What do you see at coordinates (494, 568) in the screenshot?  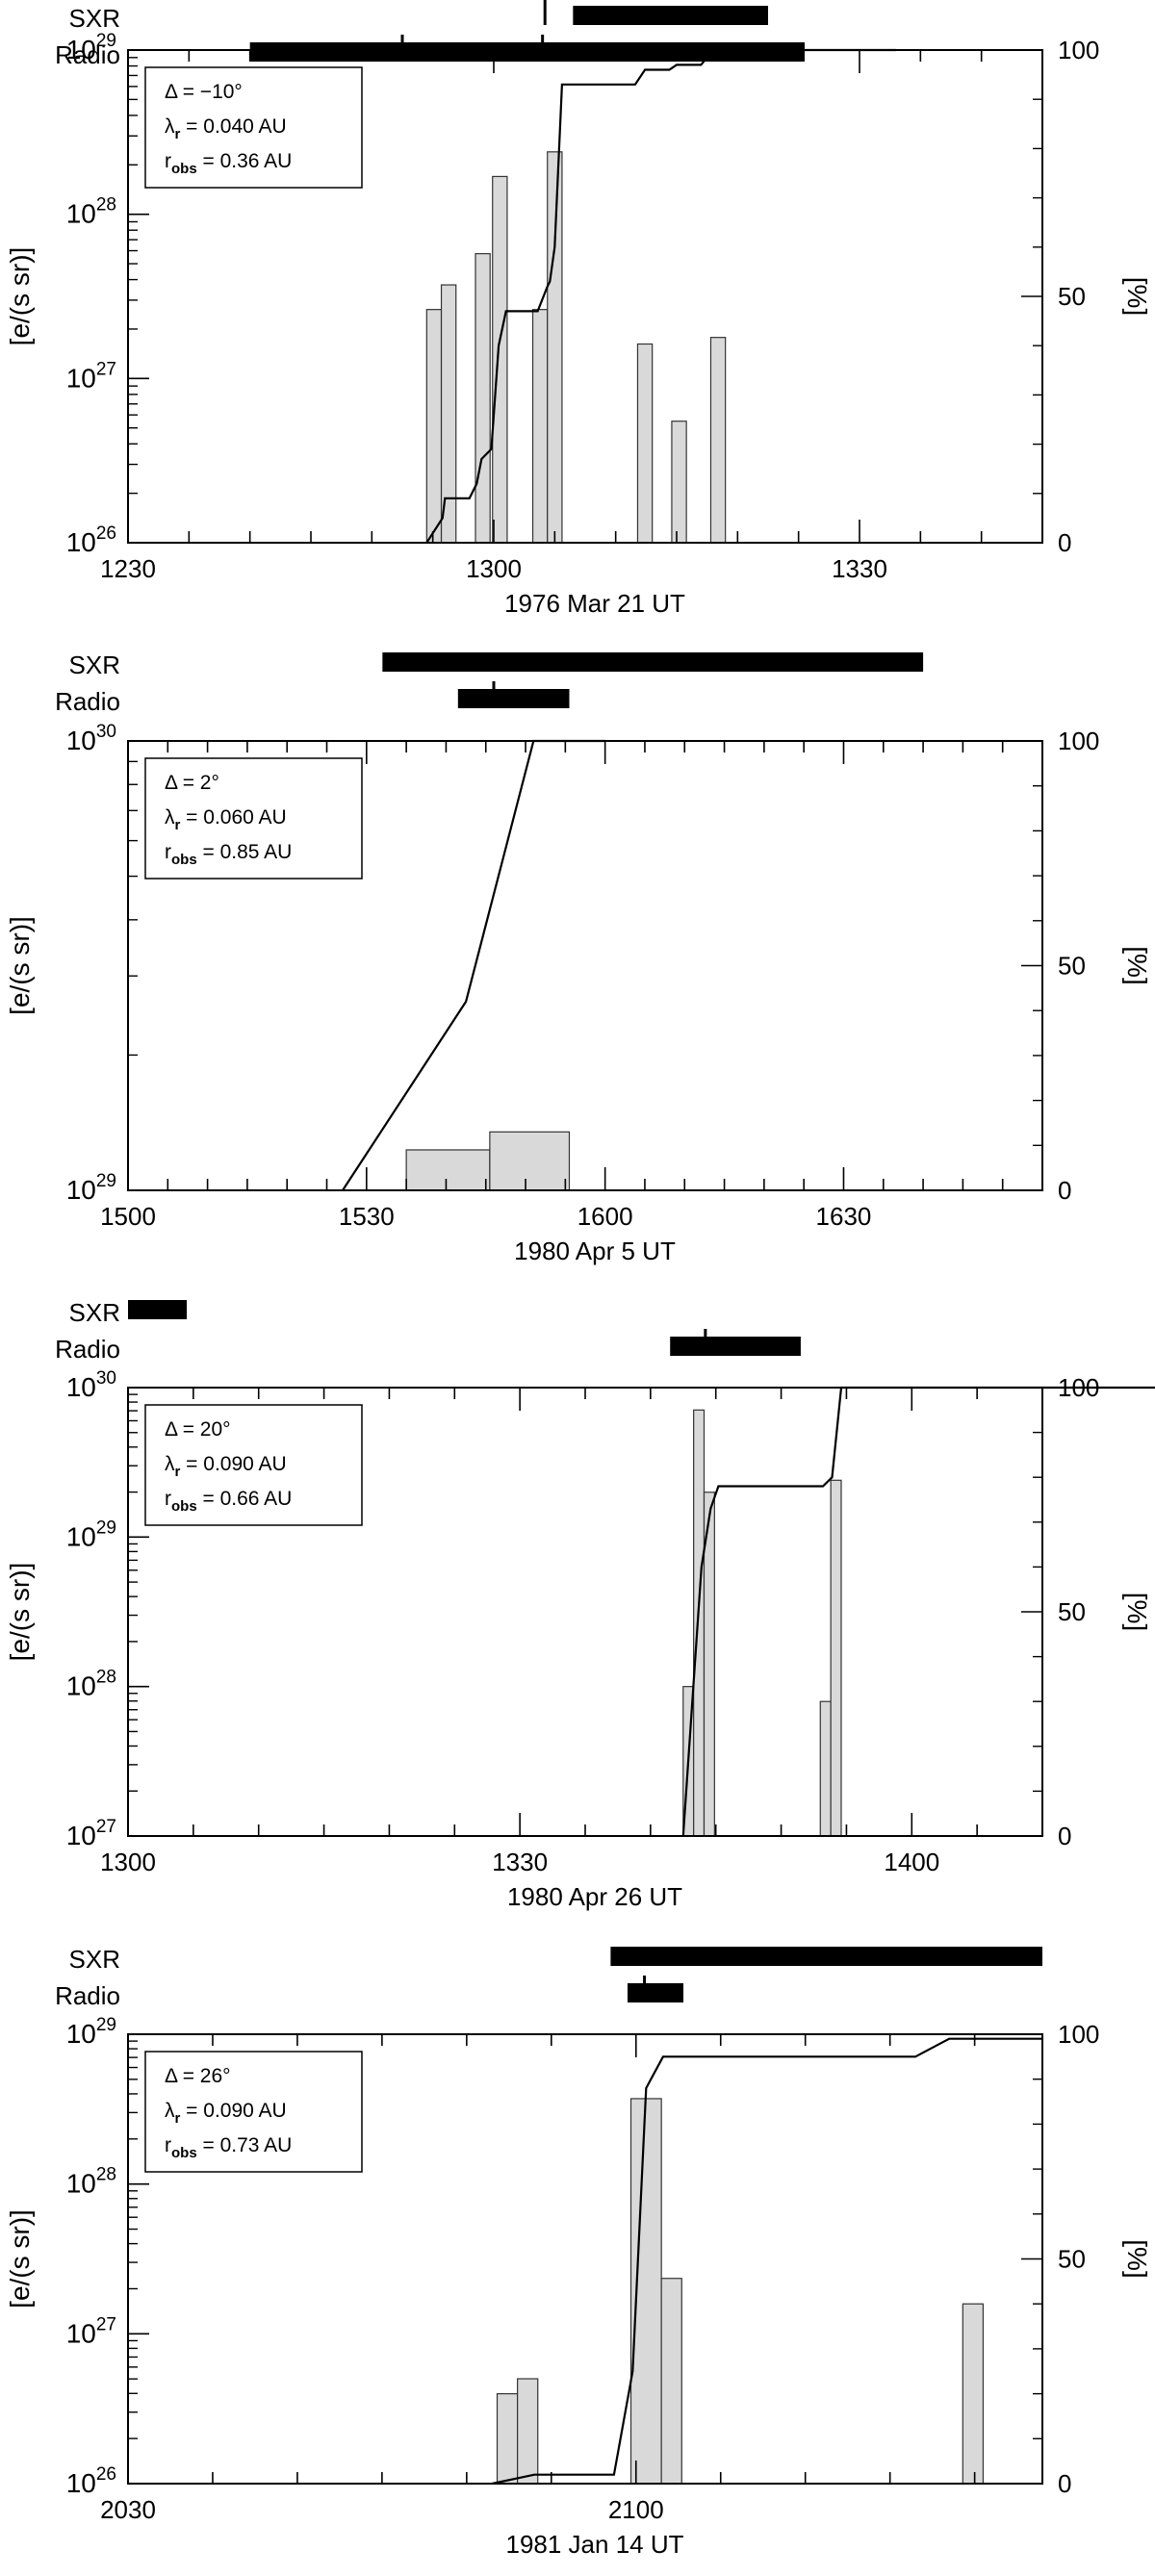 I see `x-tick-label: 1300` at bounding box center [494, 568].